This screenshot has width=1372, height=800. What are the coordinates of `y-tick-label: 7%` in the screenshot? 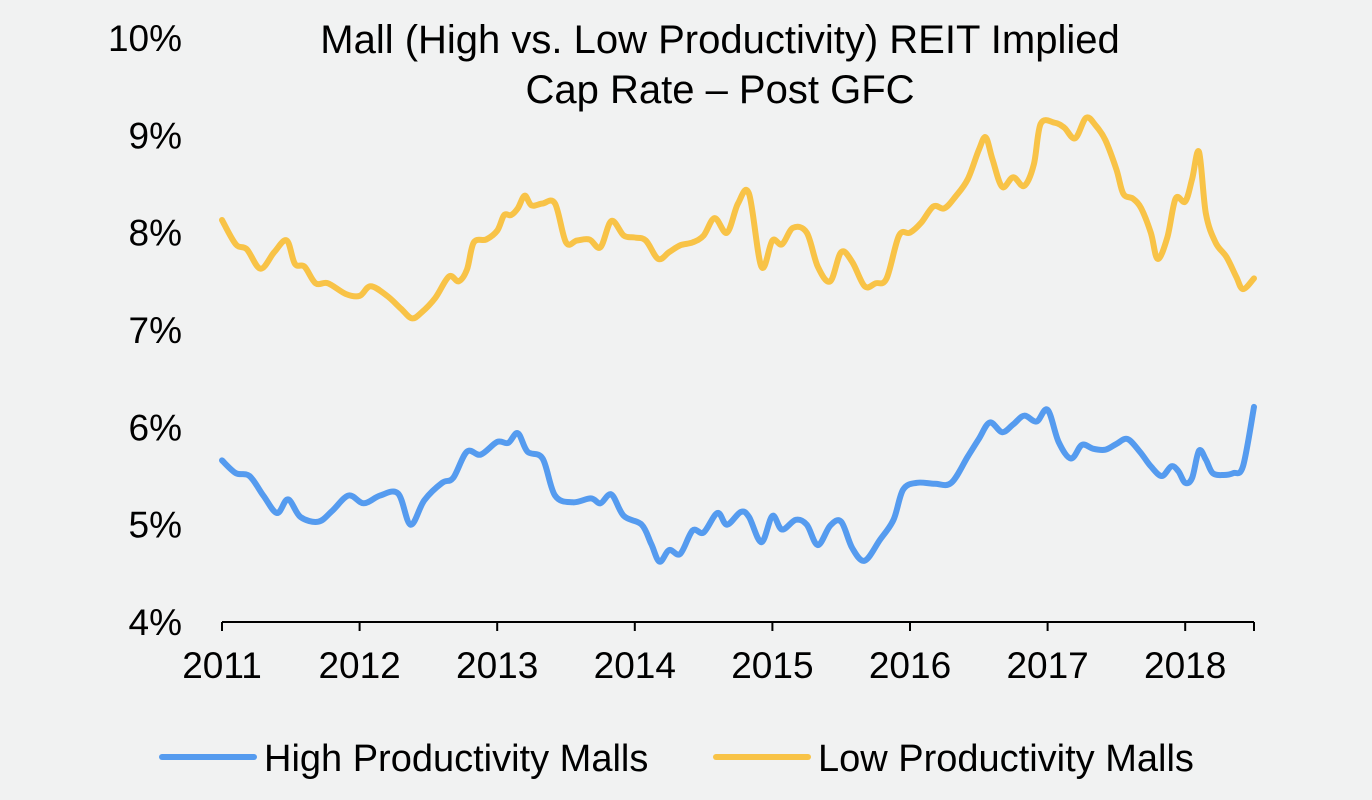 It's located at (155, 330).